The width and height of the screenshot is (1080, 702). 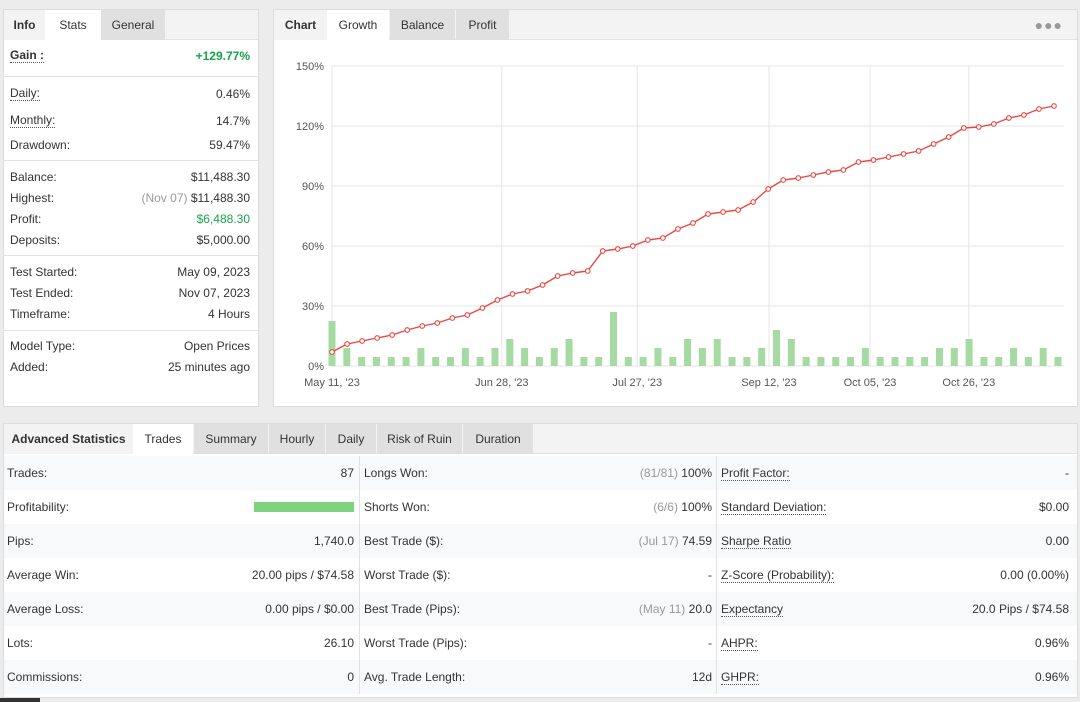 What do you see at coordinates (358, 25) in the screenshot?
I see `tab-growth: Growth` at bounding box center [358, 25].